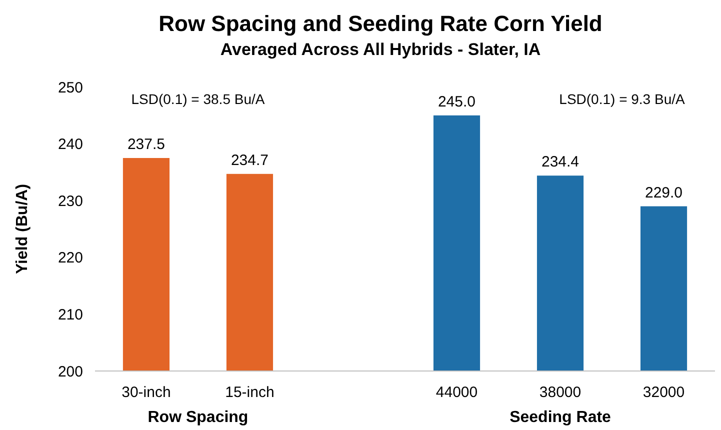 The height and width of the screenshot is (430, 721). What do you see at coordinates (663, 392) in the screenshot?
I see `x-tick-label: 32000` at bounding box center [663, 392].